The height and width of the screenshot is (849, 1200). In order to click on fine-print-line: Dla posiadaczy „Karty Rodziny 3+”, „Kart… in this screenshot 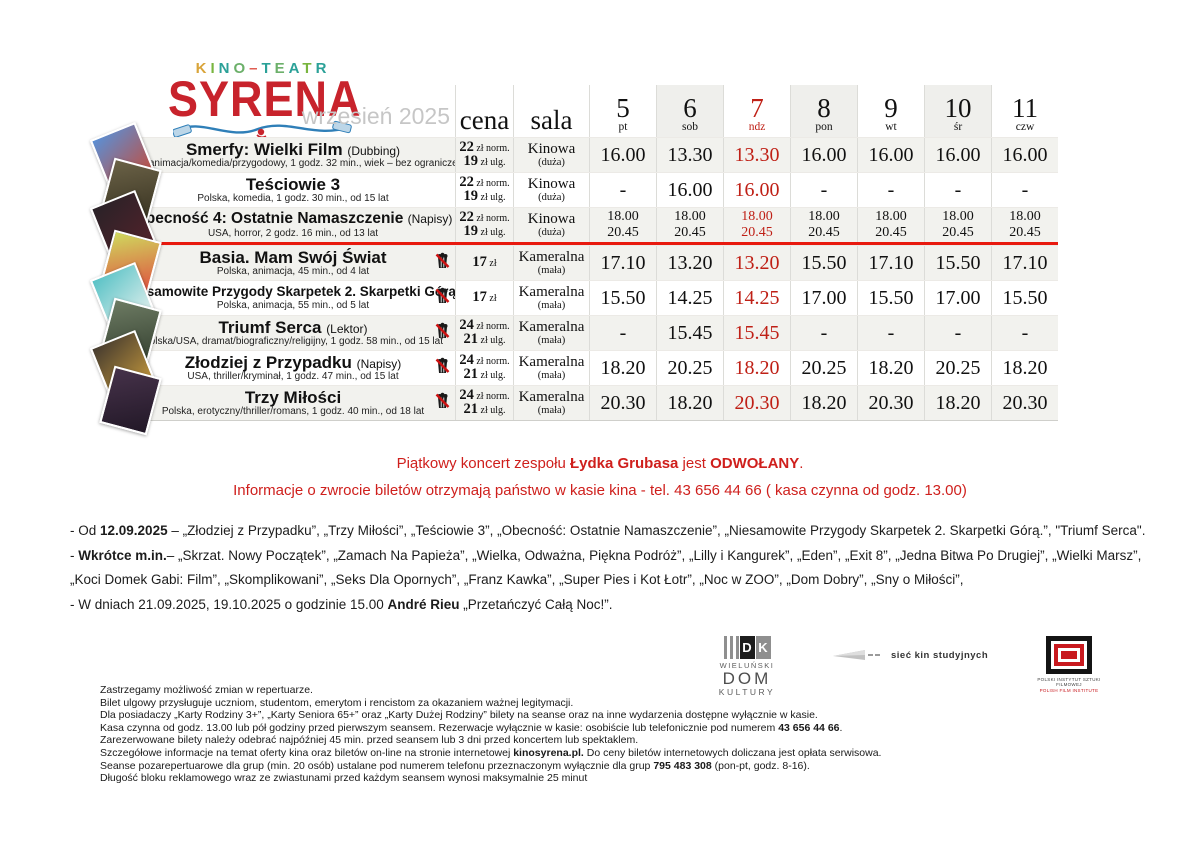, I will do `click(459, 715)`.